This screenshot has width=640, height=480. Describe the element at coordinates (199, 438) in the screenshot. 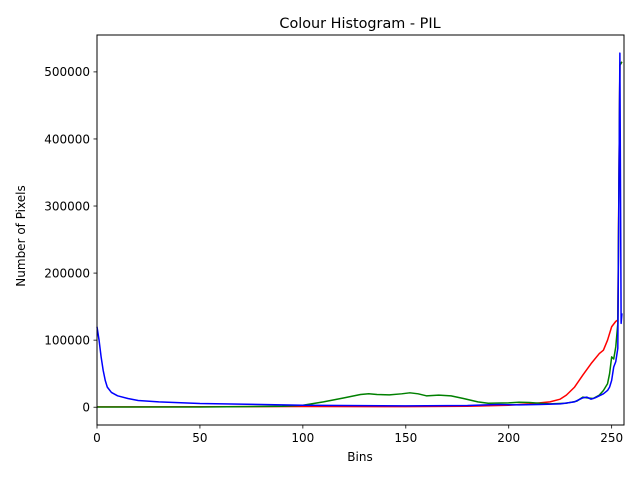

I see `x-tick-label: 50` at that location.